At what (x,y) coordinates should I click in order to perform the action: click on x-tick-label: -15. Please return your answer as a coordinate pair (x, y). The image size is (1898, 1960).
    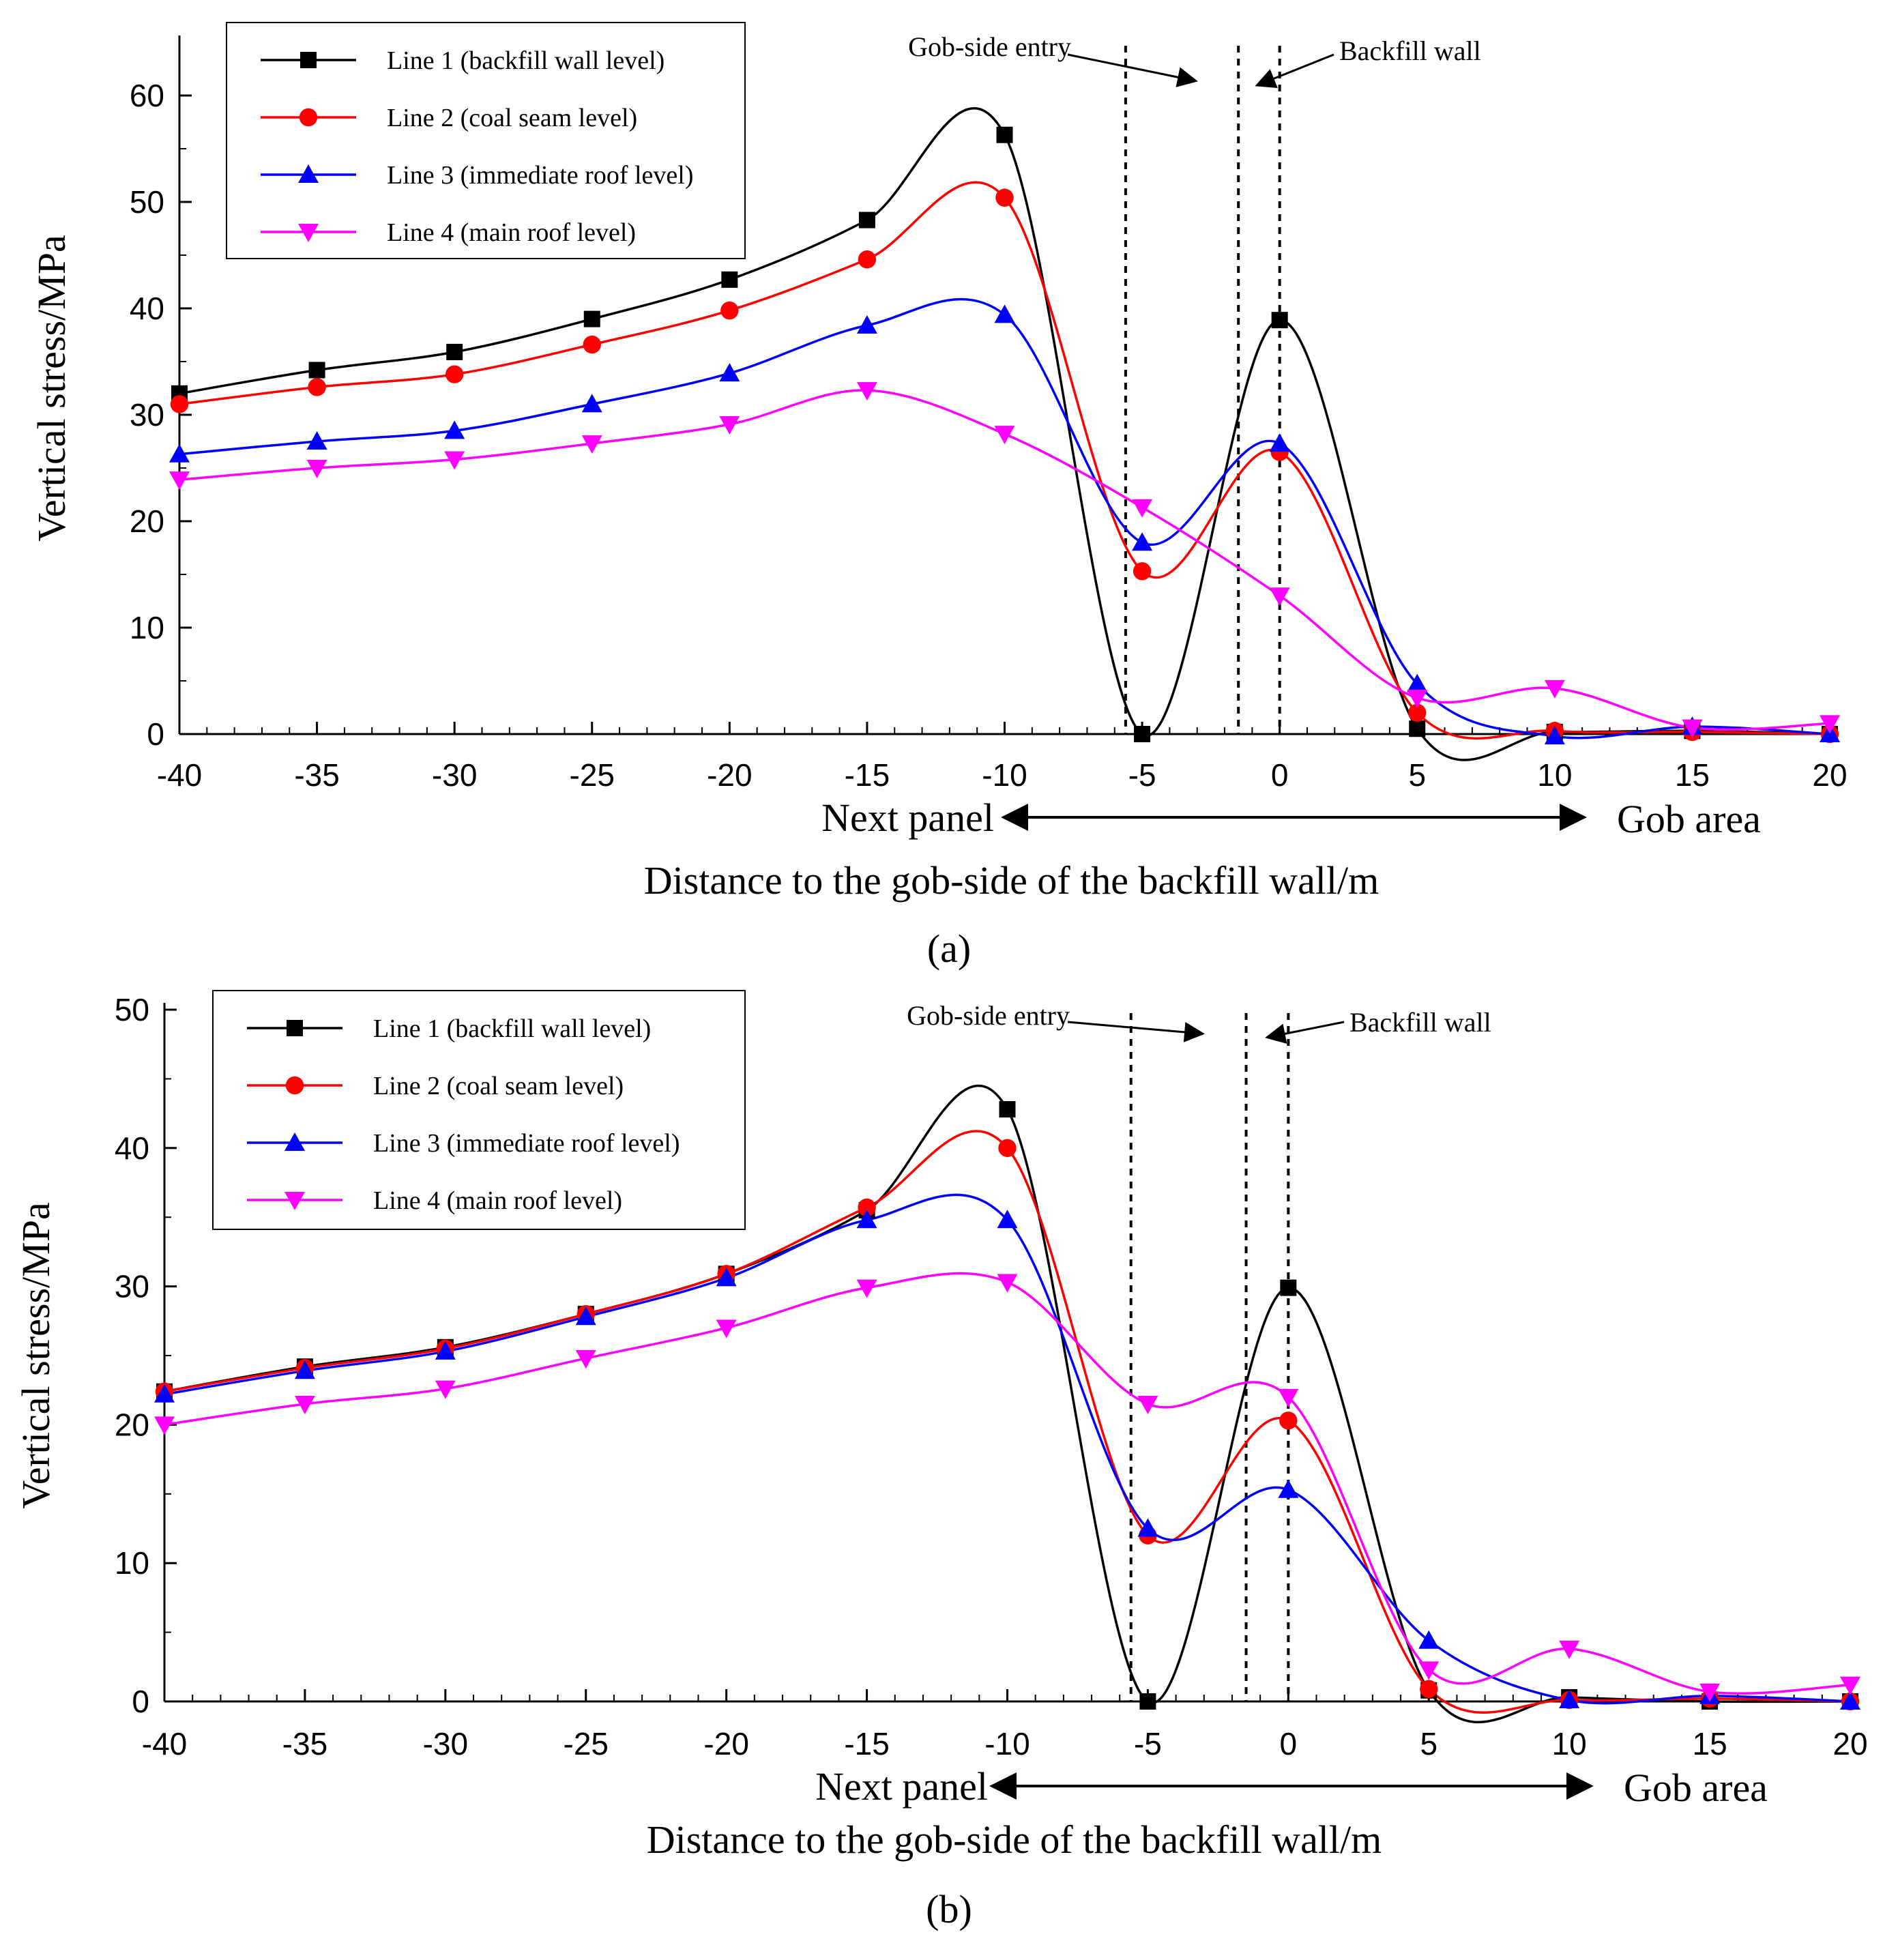
    Looking at the image, I should click on (867, 775).